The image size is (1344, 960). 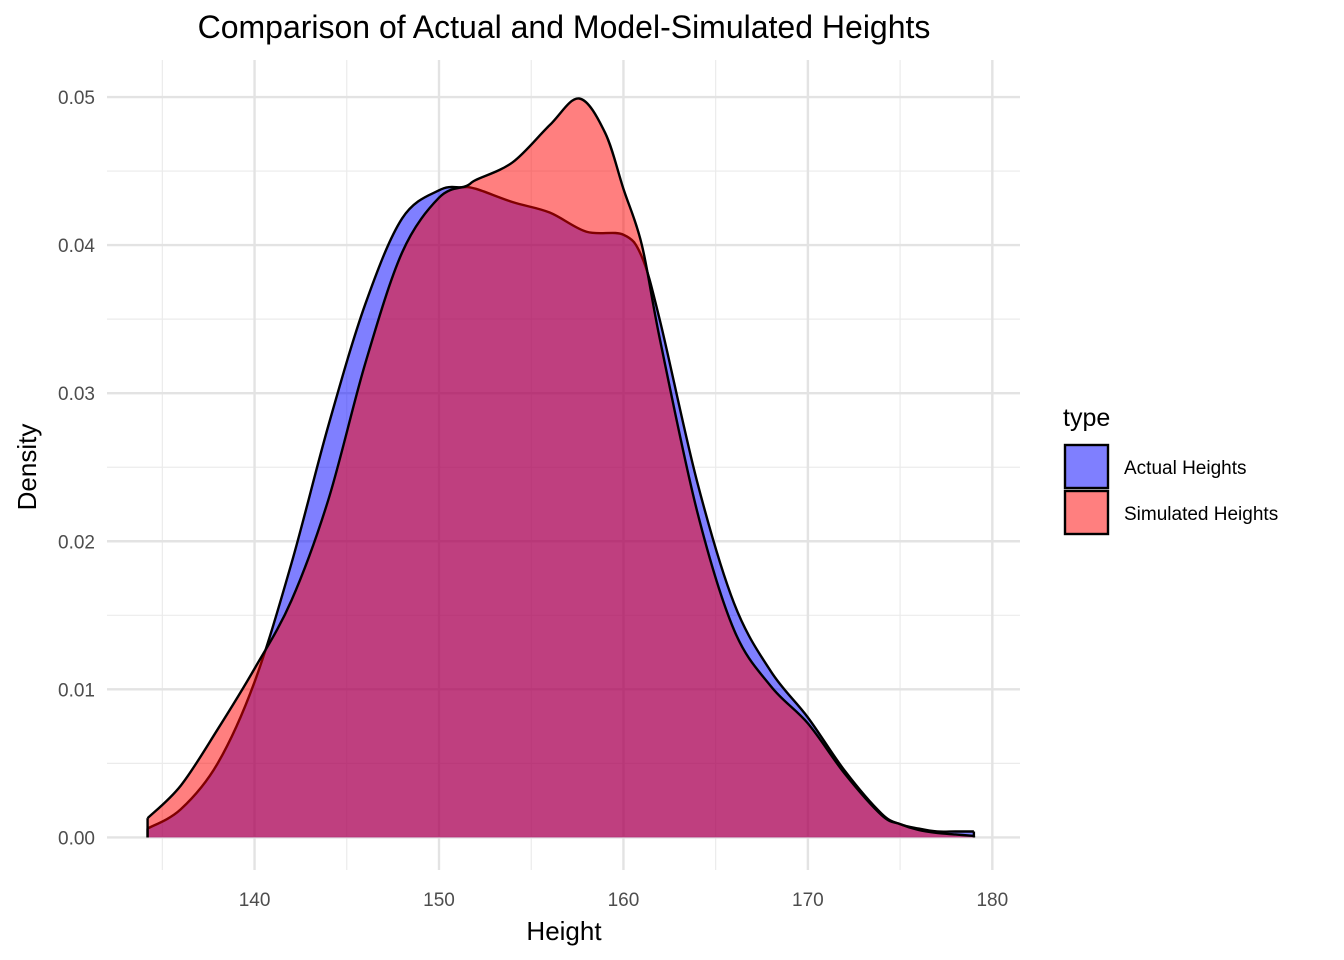 I want to click on x-tick-label: 150, so click(x=439, y=900).